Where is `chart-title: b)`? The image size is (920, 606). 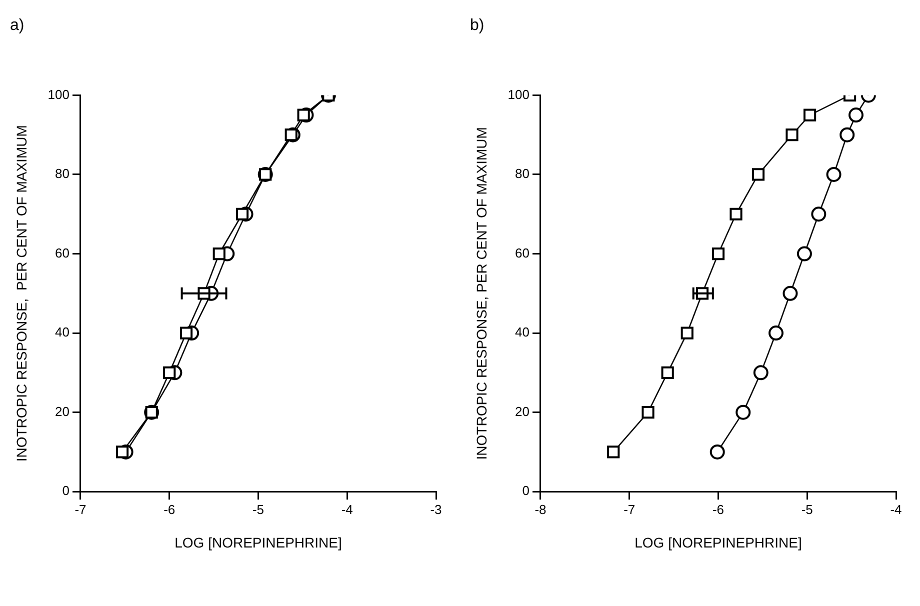 chart-title: b) is located at coordinates (477, 25).